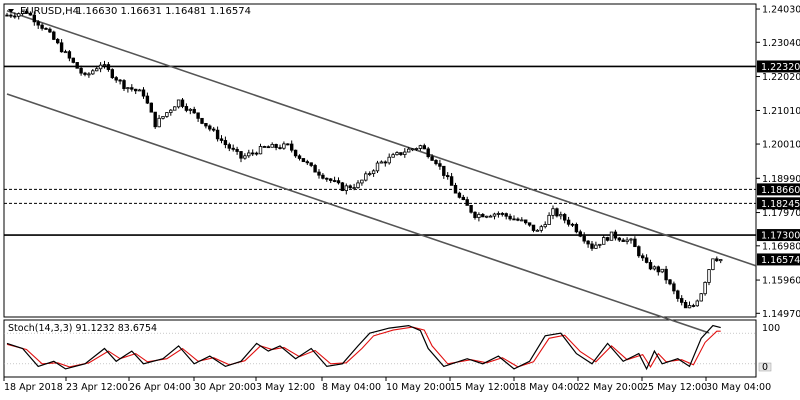  Describe the element at coordinates (351, 387) in the screenshot. I see `time-tick-label: 8 May 04:00` at that location.